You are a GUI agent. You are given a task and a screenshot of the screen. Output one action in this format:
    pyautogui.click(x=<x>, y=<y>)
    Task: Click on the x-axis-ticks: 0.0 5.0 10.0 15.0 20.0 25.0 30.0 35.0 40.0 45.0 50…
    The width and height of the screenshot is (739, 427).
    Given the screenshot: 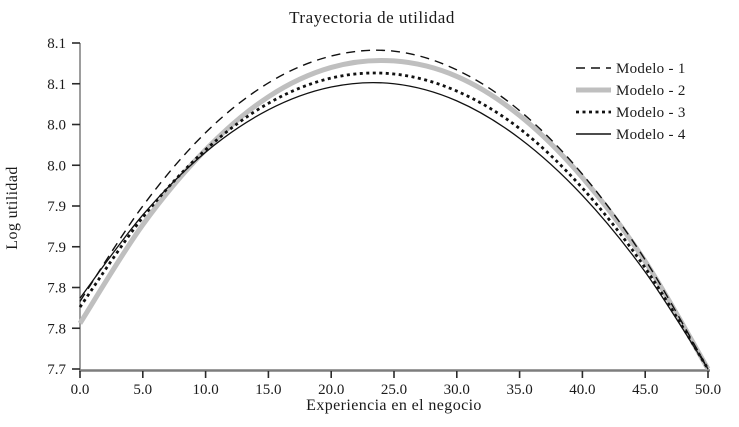 What is the action you would take?
    pyautogui.click(x=396, y=384)
    